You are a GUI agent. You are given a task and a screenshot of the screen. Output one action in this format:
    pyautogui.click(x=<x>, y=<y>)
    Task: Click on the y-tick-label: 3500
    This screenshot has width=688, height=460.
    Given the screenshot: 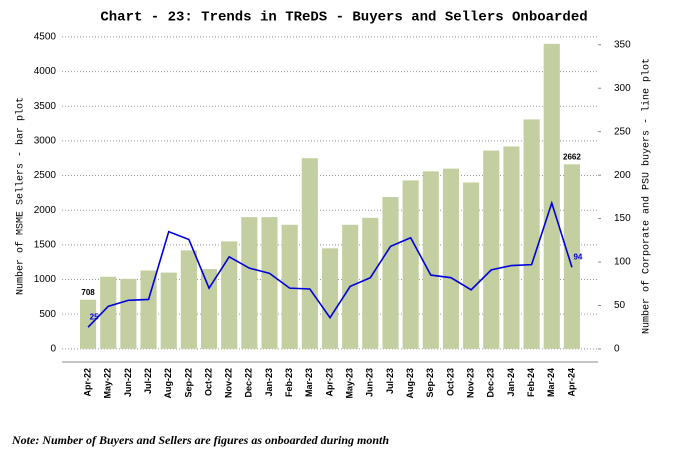 What is the action you would take?
    pyautogui.click(x=45, y=106)
    